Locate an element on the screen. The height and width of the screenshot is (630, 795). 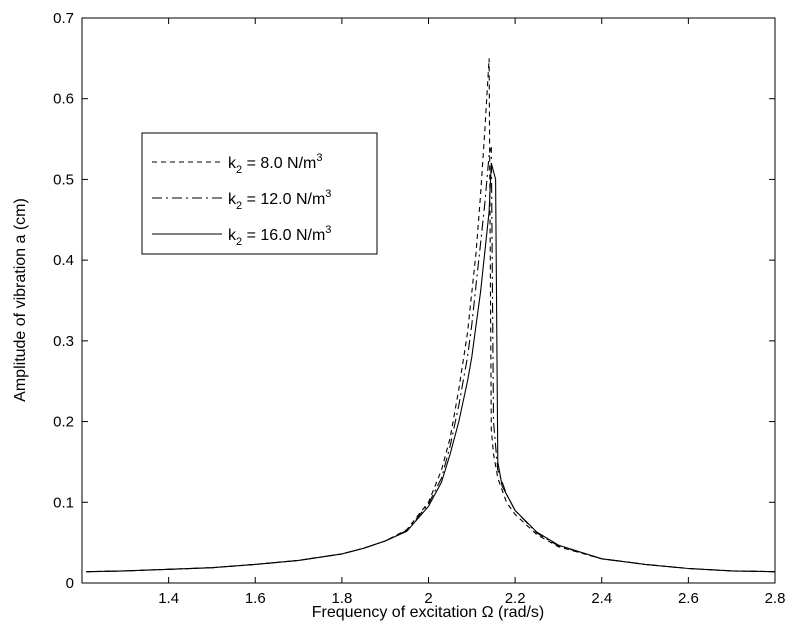
y-tick-label: 0.6 is located at coordinates (63, 99).